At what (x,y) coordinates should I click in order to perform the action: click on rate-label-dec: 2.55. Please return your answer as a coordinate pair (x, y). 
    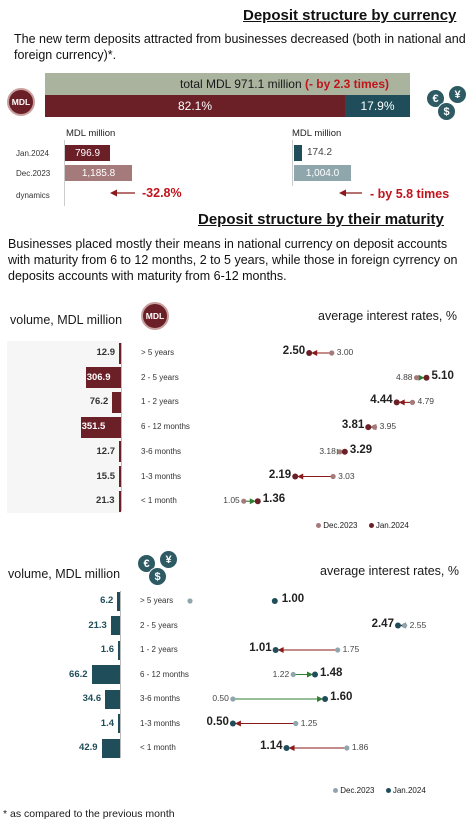
    Looking at the image, I should click on (418, 624).